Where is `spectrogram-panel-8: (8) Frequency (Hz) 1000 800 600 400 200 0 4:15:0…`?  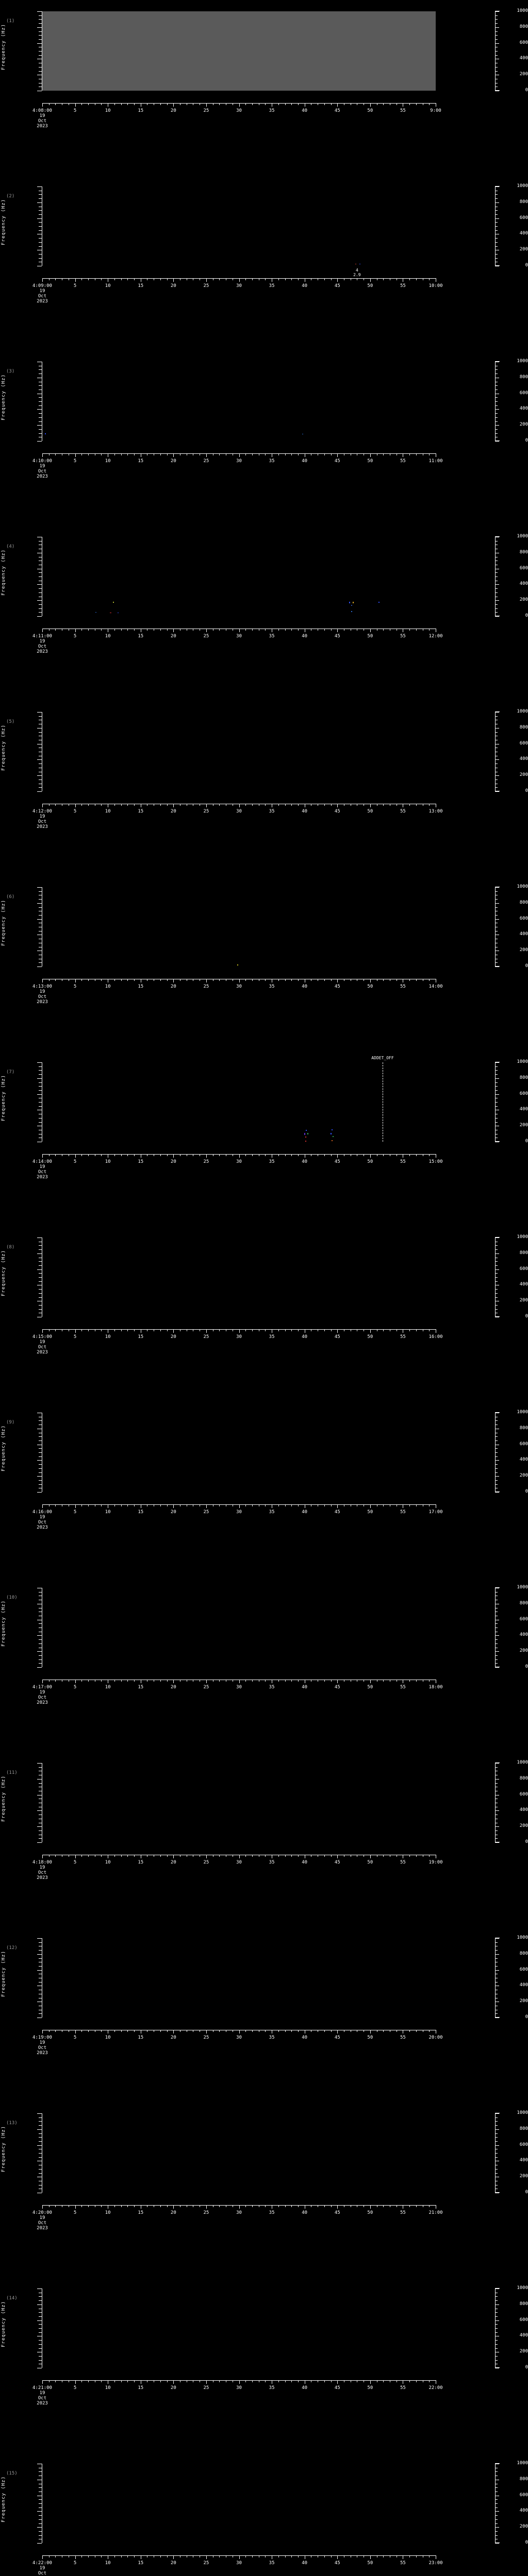
spectrogram-panel-8: (8) Frequency (Hz) 1000 800 600 400 200 0 4:15:0… is located at coordinates (264, 1313).